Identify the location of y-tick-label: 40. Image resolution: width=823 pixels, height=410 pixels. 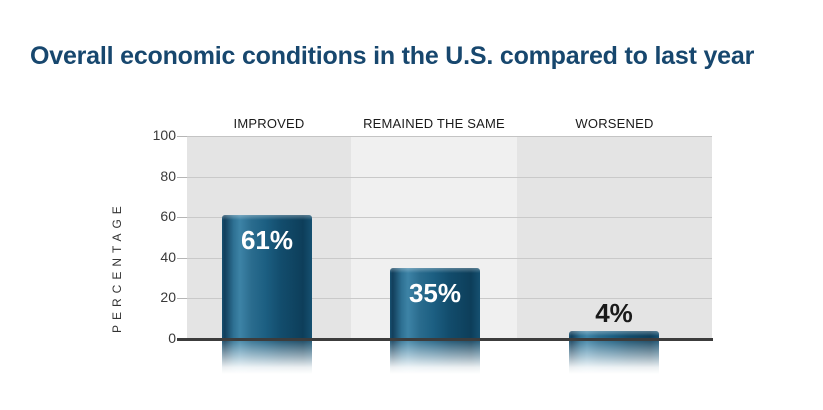
(168, 256).